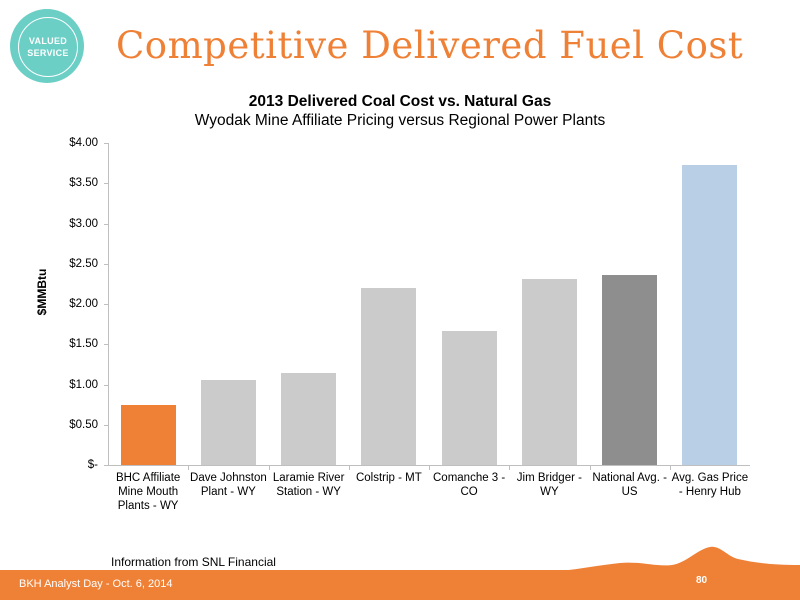 The width and height of the screenshot is (800, 600). Describe the element at coordinates (469, 485) in the screenshot. I see `x-tick-label: Comanche 3 - CO` at that location.